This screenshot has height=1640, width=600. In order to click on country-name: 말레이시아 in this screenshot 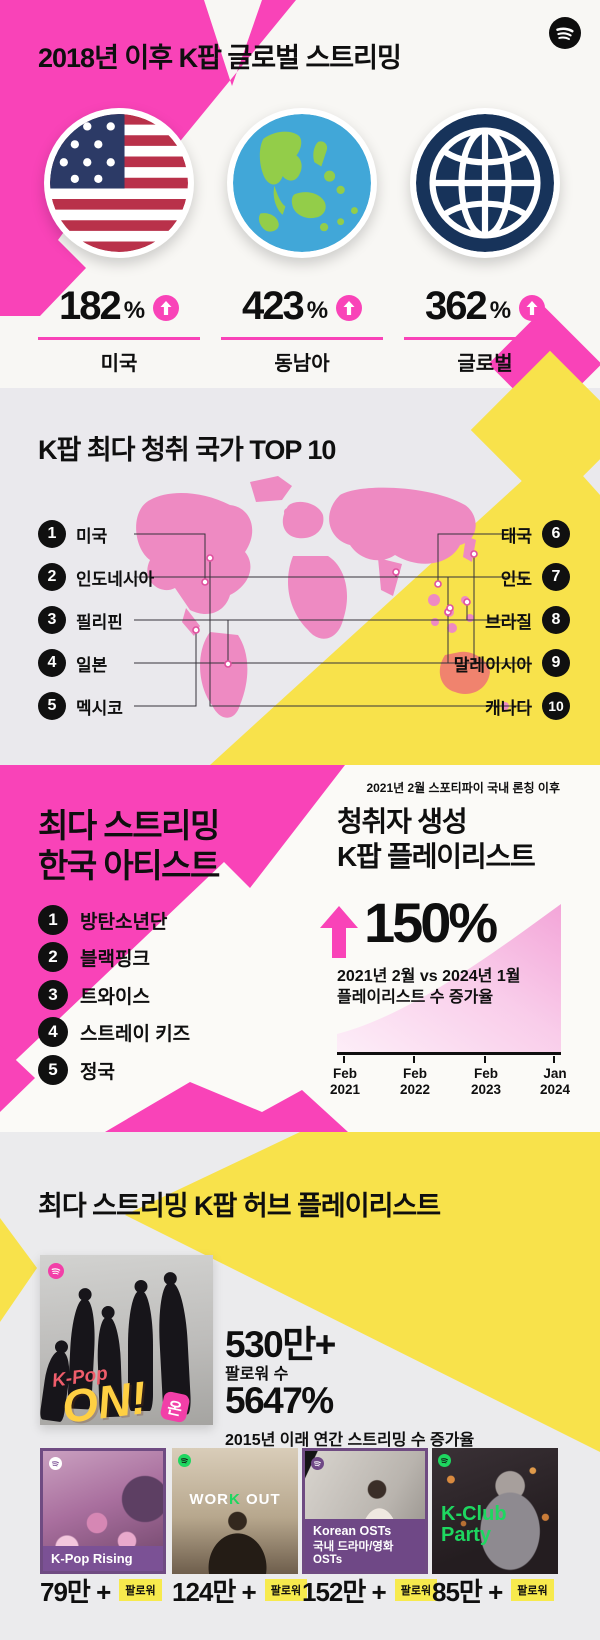, I will do `click(492, 665)`.